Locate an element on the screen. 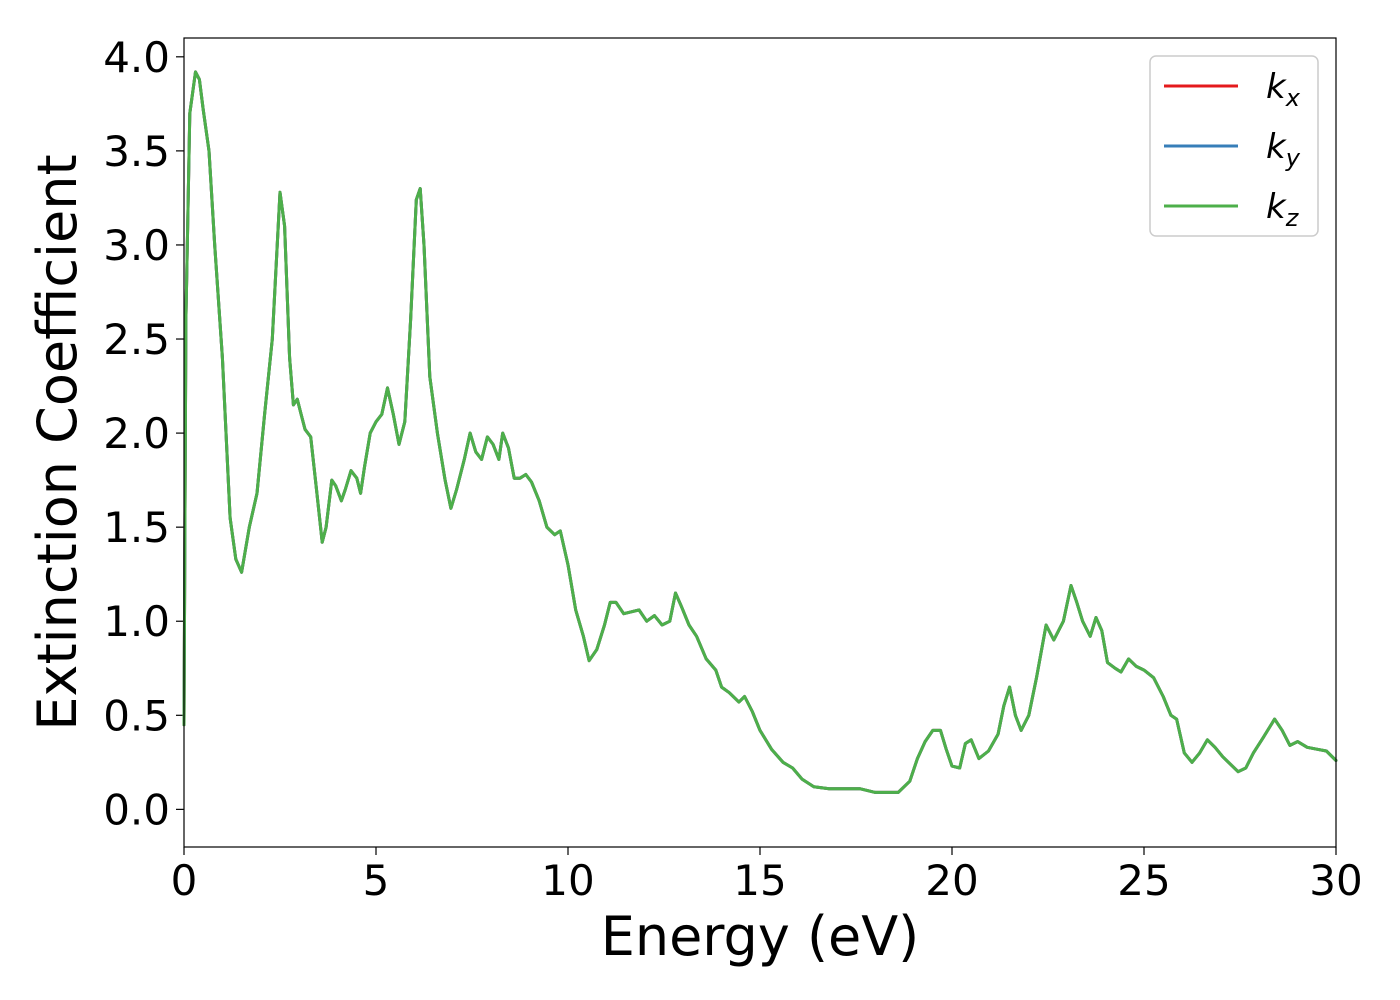 The image size is (1400, 1000). x-tick-label: 10 is located at coordinates (567, 880).